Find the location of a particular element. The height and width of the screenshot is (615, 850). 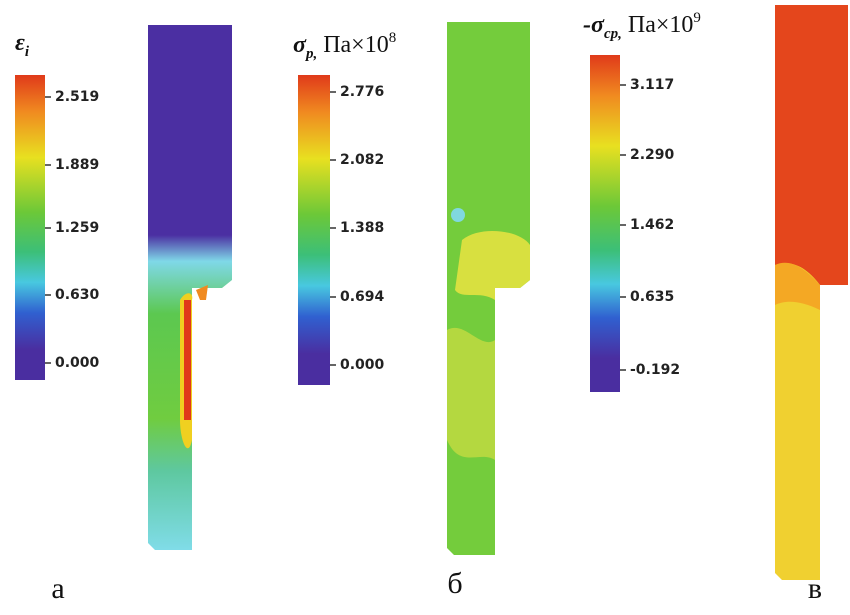

subscript: i is located at coordinates (27, 52).